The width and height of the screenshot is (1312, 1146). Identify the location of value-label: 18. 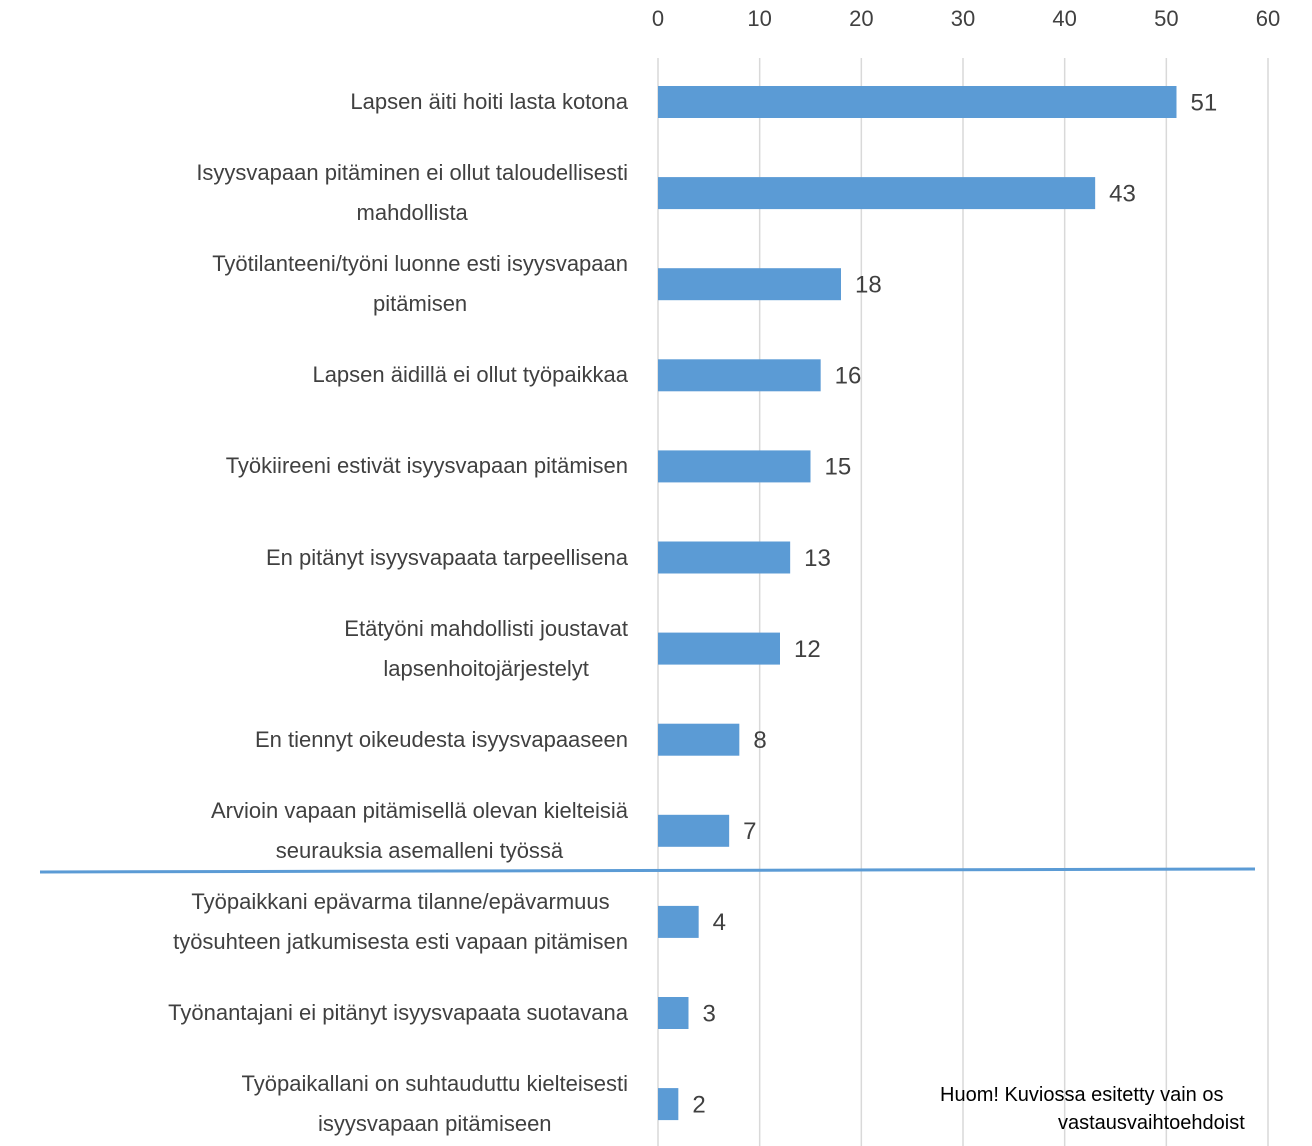
(868, 285).